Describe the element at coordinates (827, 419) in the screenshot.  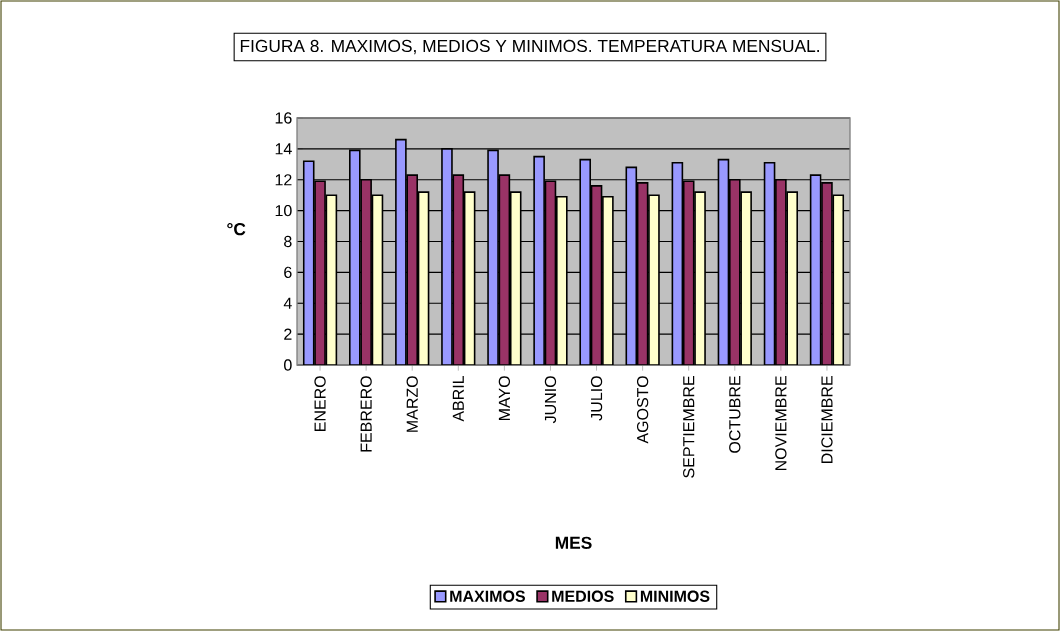
I see `x-tick-label: DICIEMBRE` at that location.